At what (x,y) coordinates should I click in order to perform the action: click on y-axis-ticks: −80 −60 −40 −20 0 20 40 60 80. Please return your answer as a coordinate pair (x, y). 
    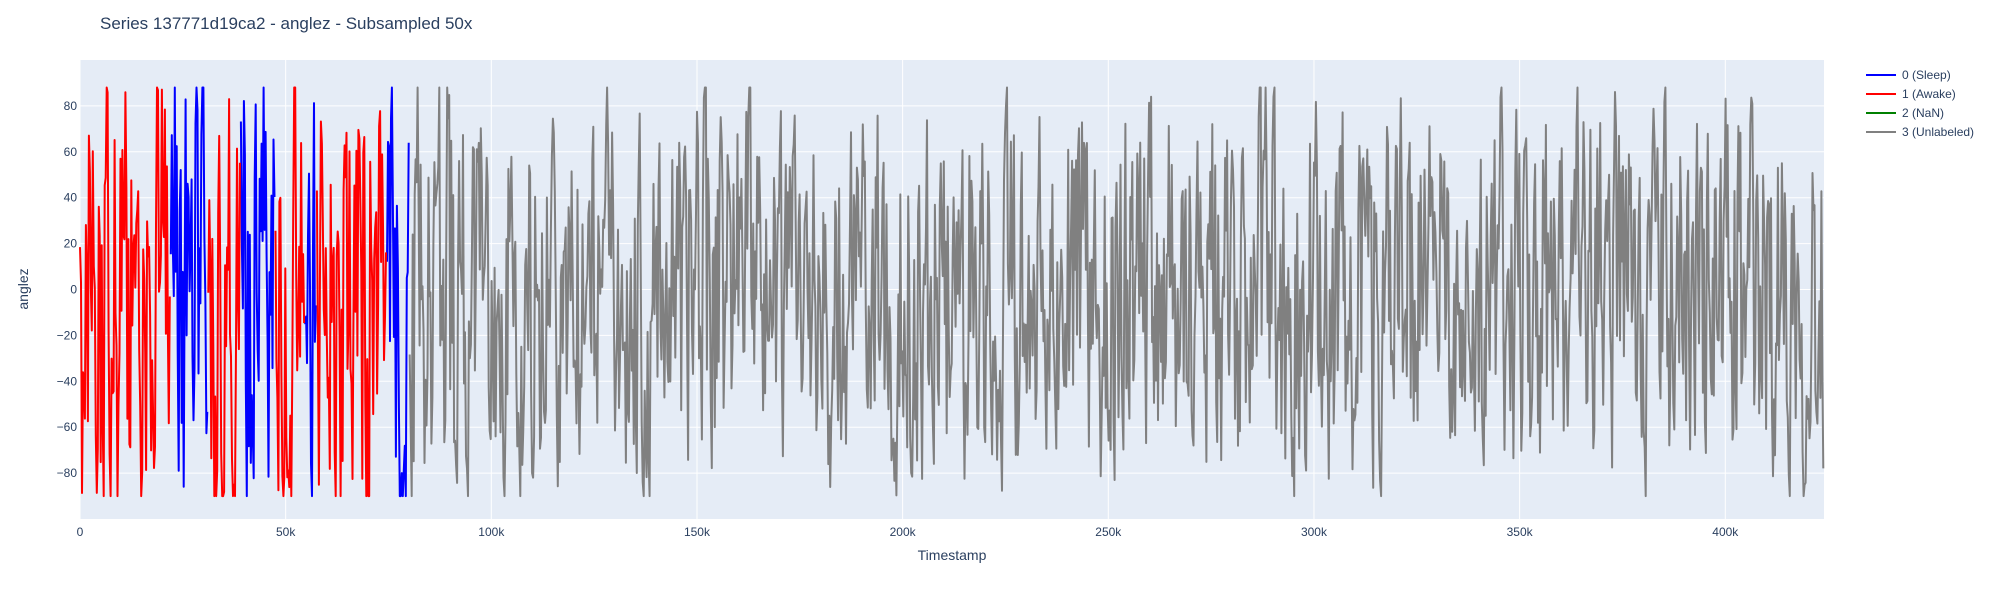
    Looking at the image, I should click on (67, 289).